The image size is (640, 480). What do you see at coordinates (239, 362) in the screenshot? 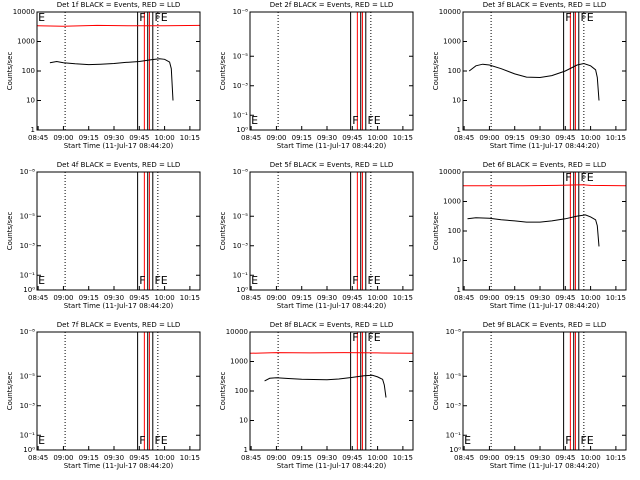
I see `y-tick-label: 1000` at bounding box center [239, 362].